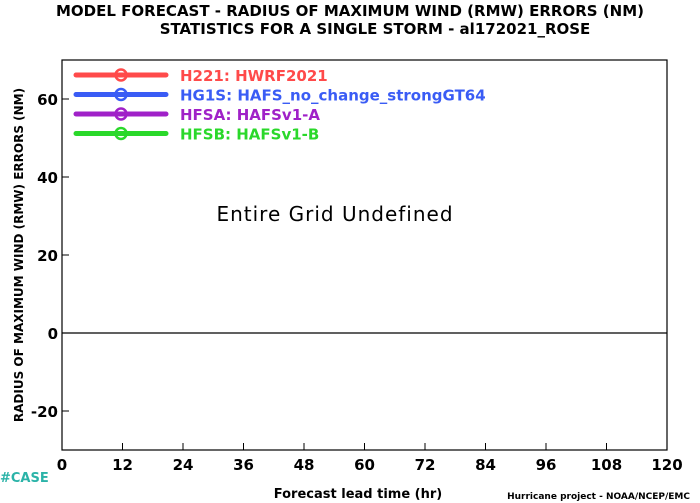 The height and width of the screenshot is (503, 700). Describe the element at coordinates (19, 255) in the screenshot. I see `y-axis-label: RADIUS OF MAXIMUM WIND (RMW) ERRORS (NM)` at that location.